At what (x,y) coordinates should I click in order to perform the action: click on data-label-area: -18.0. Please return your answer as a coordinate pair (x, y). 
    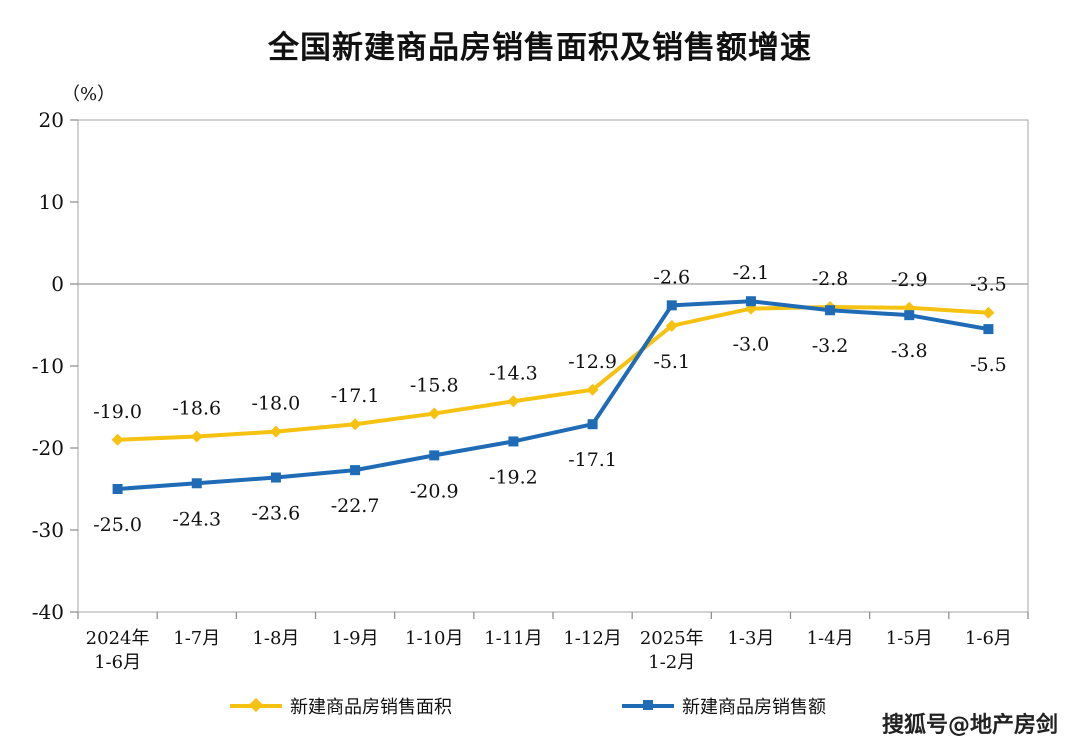
    Looking at the image, I should click on (276, 404).